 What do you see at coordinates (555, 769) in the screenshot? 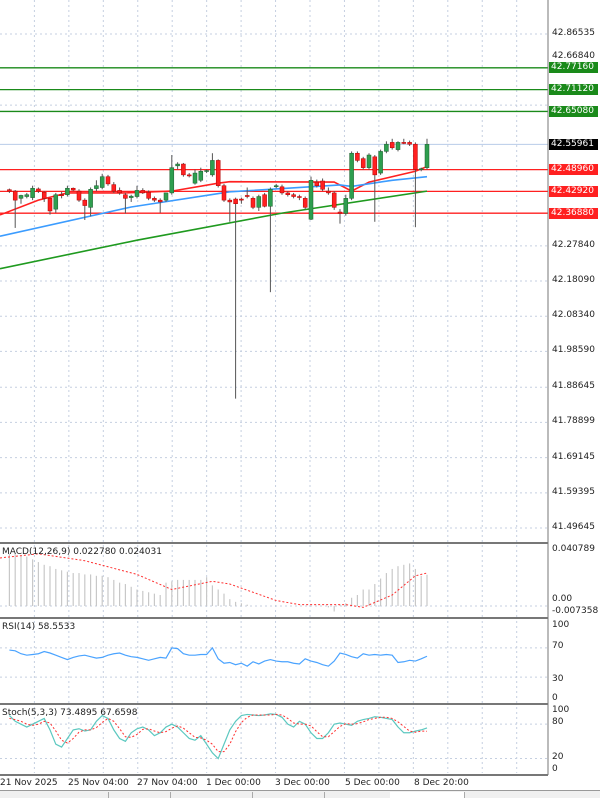
I see `stoch-axis-0: 0` at bounding box center [555, 769].